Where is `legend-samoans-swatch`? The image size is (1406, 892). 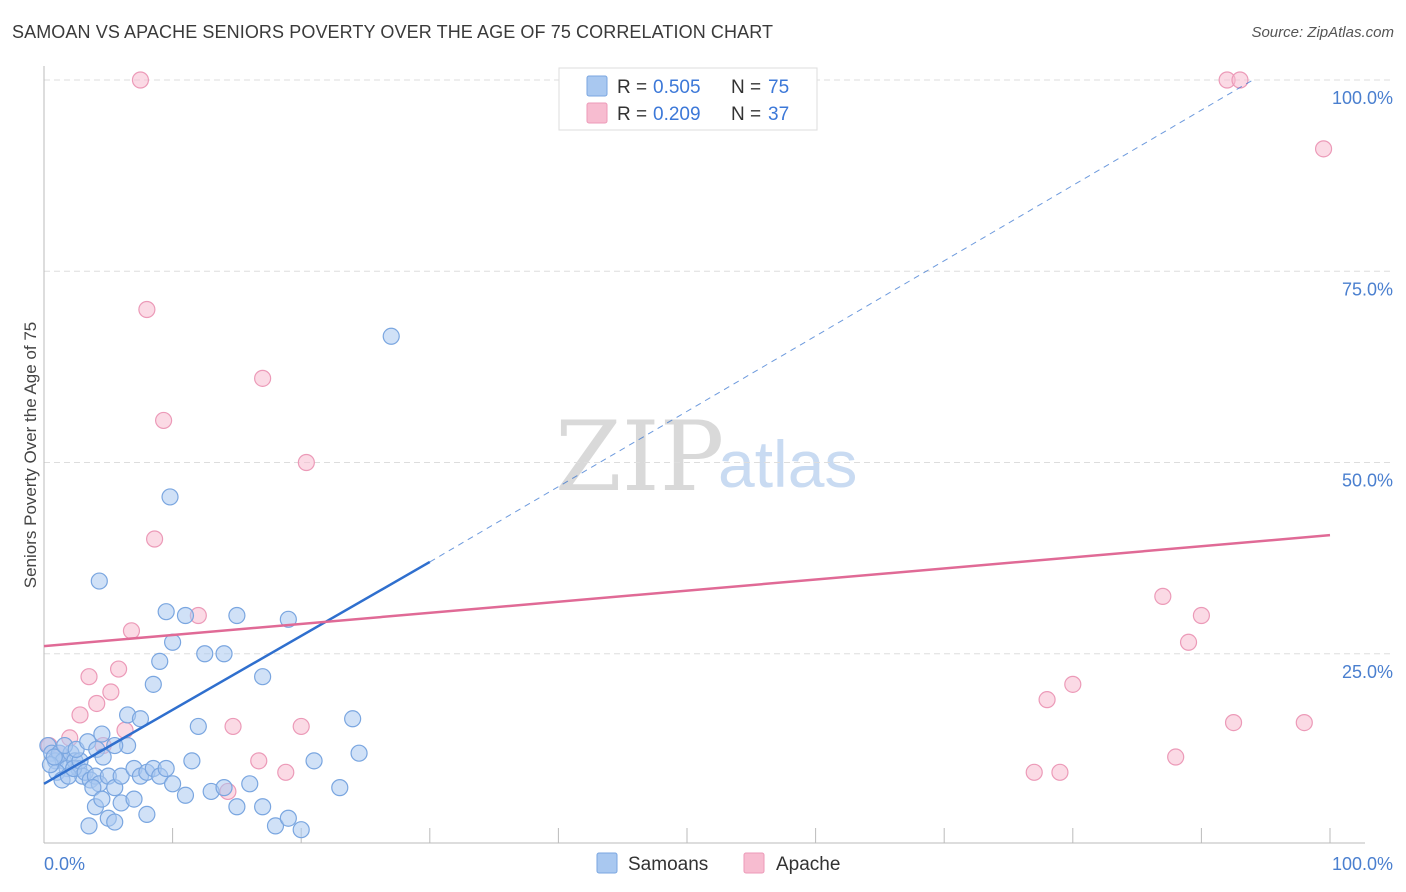
legend-samoans-swatch is located at coordinates (597, 86).